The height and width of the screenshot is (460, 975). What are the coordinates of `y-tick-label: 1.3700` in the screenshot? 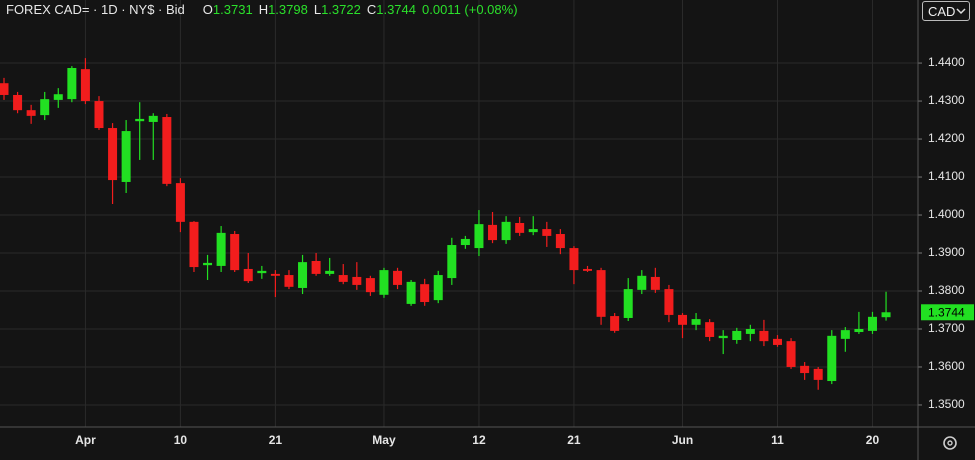 It's located at (946, 328).